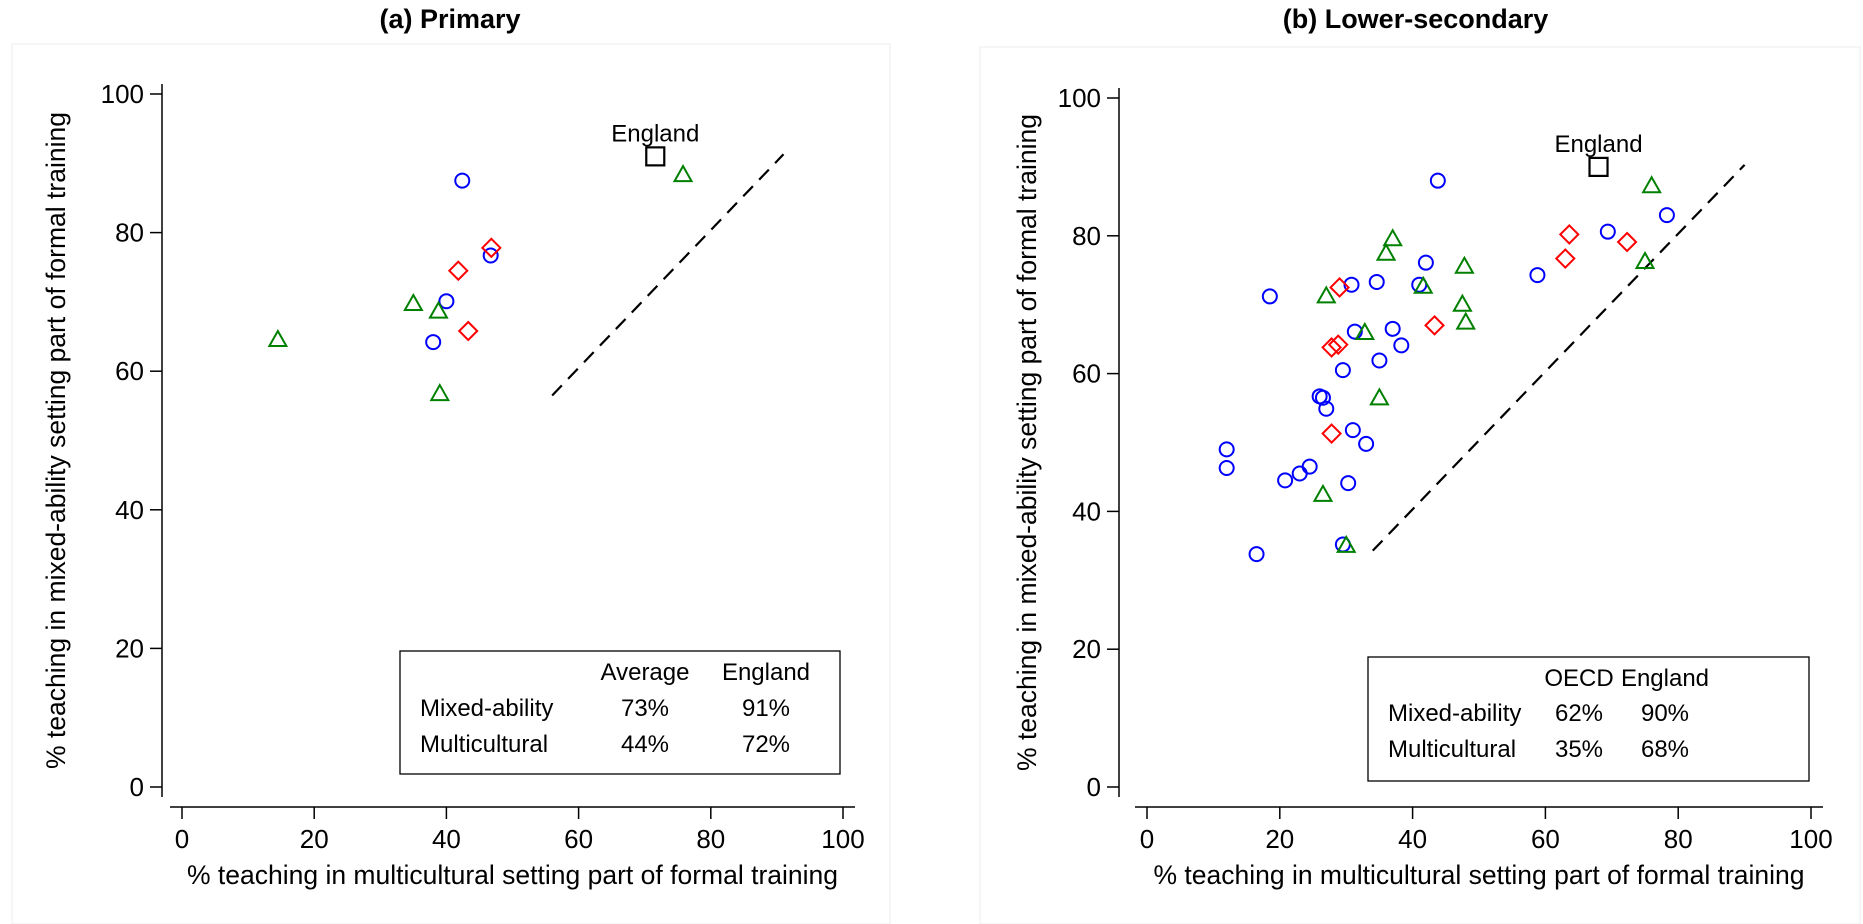 This screenshot has width=1863, height=924. Describe the element at coordinates (1578, 678) in the screenshot. I see `legend-table-header: OECD` at that location.